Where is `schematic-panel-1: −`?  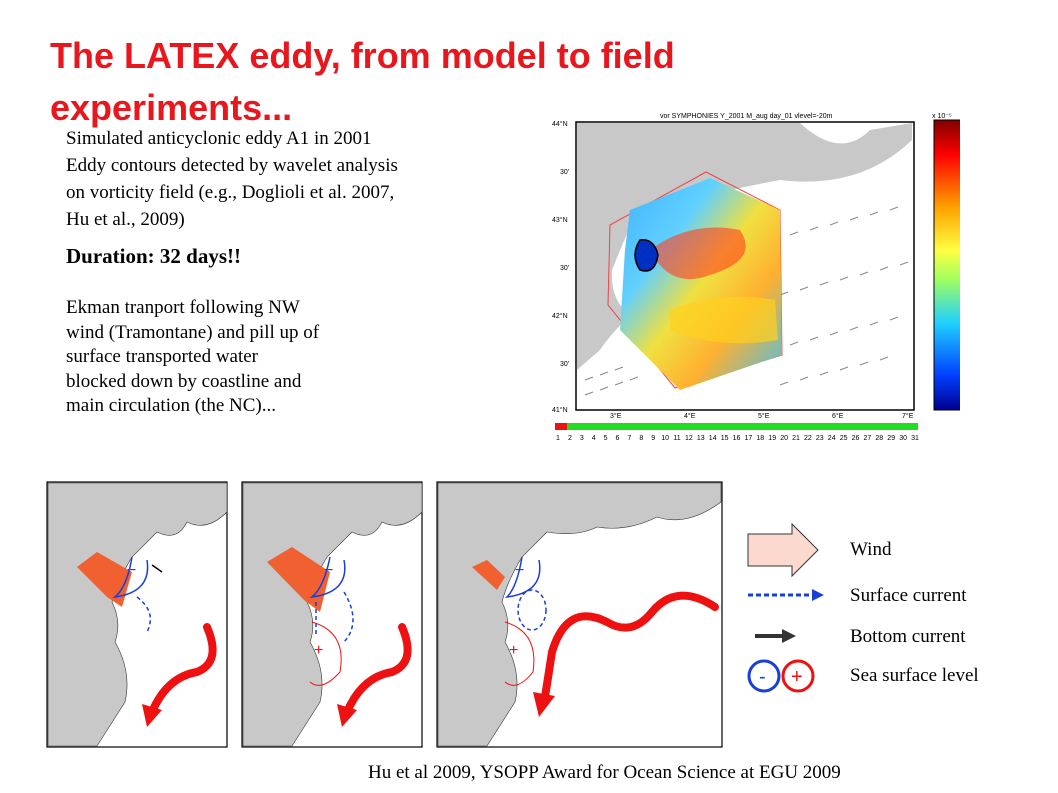
schematic-panel-1: − is located at coordinates (137, 614).